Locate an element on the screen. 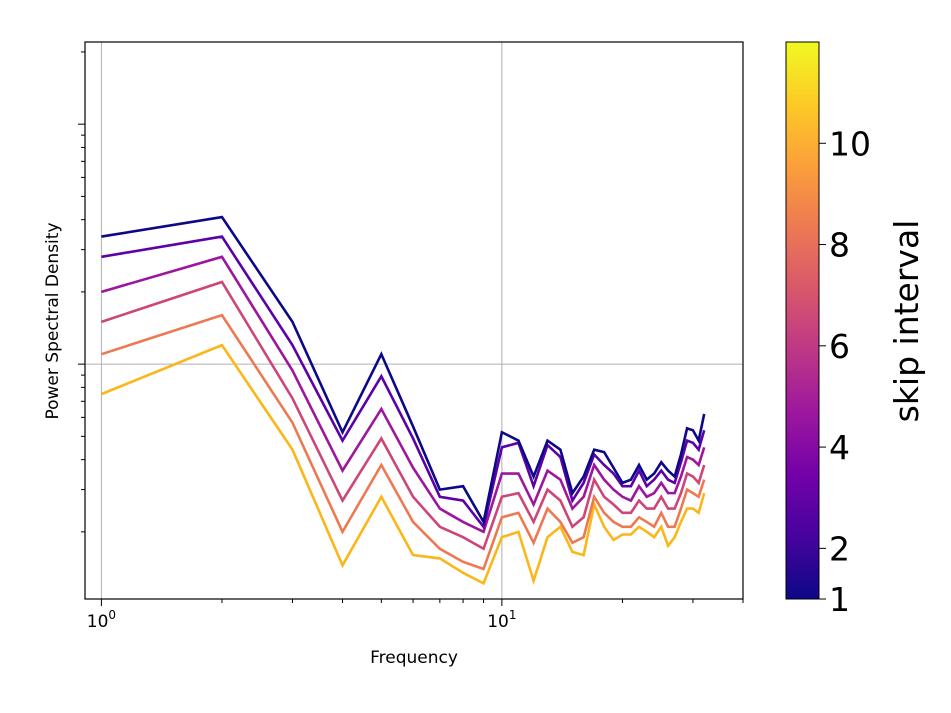  colorbar-tick-label: 1 is located at coordinates (839, 599).